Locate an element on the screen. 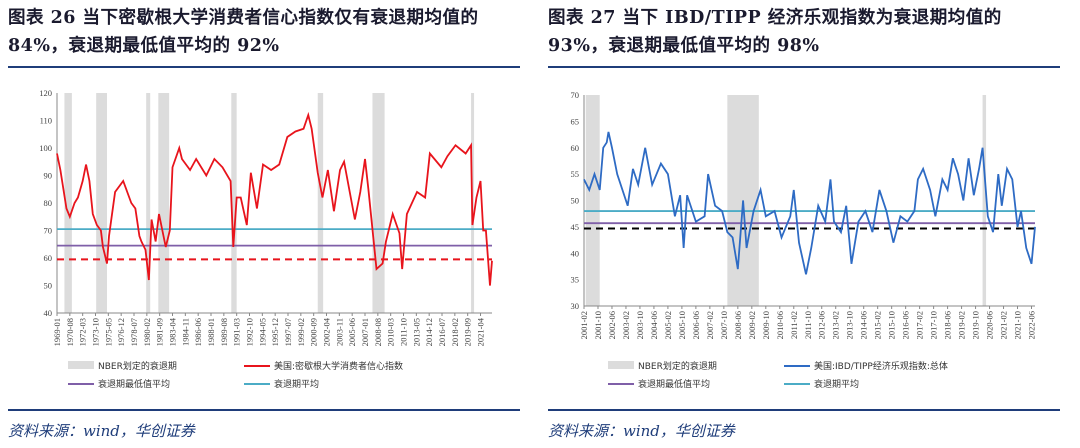 This screenshot has height=448, width=1080. x-tick-label: 2014-12 is located at coordinates (429, 332).